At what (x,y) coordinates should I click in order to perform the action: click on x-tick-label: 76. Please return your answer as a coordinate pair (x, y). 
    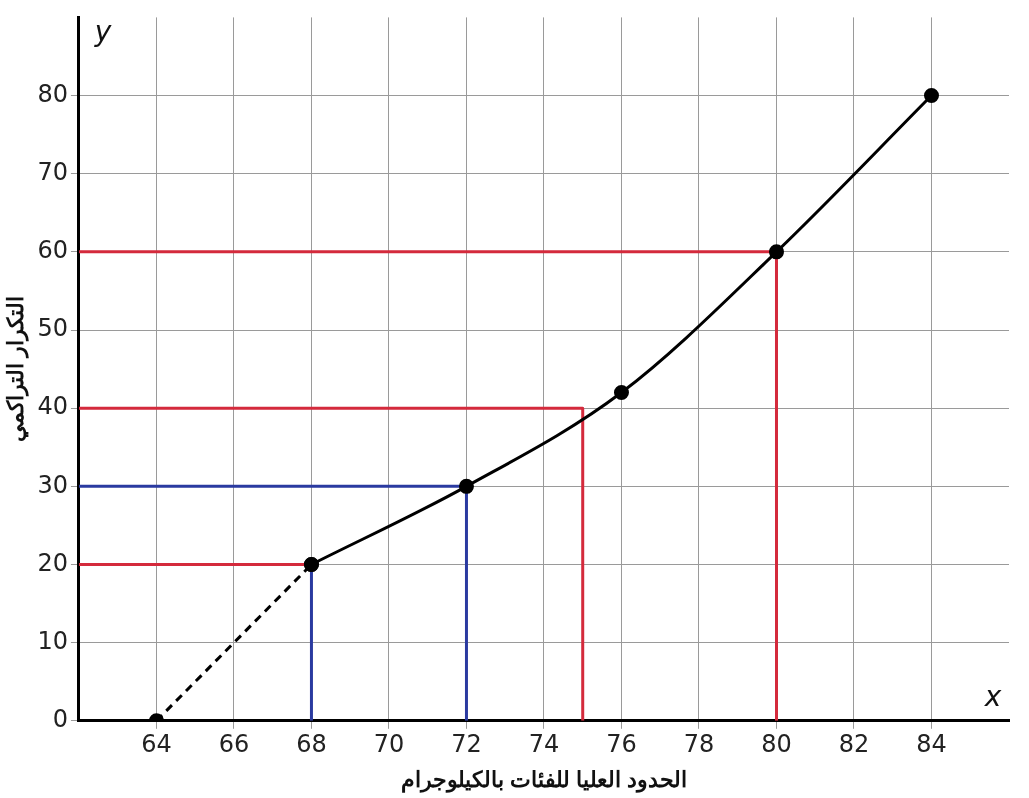
    Looking at the image, I should click on (621, 744).